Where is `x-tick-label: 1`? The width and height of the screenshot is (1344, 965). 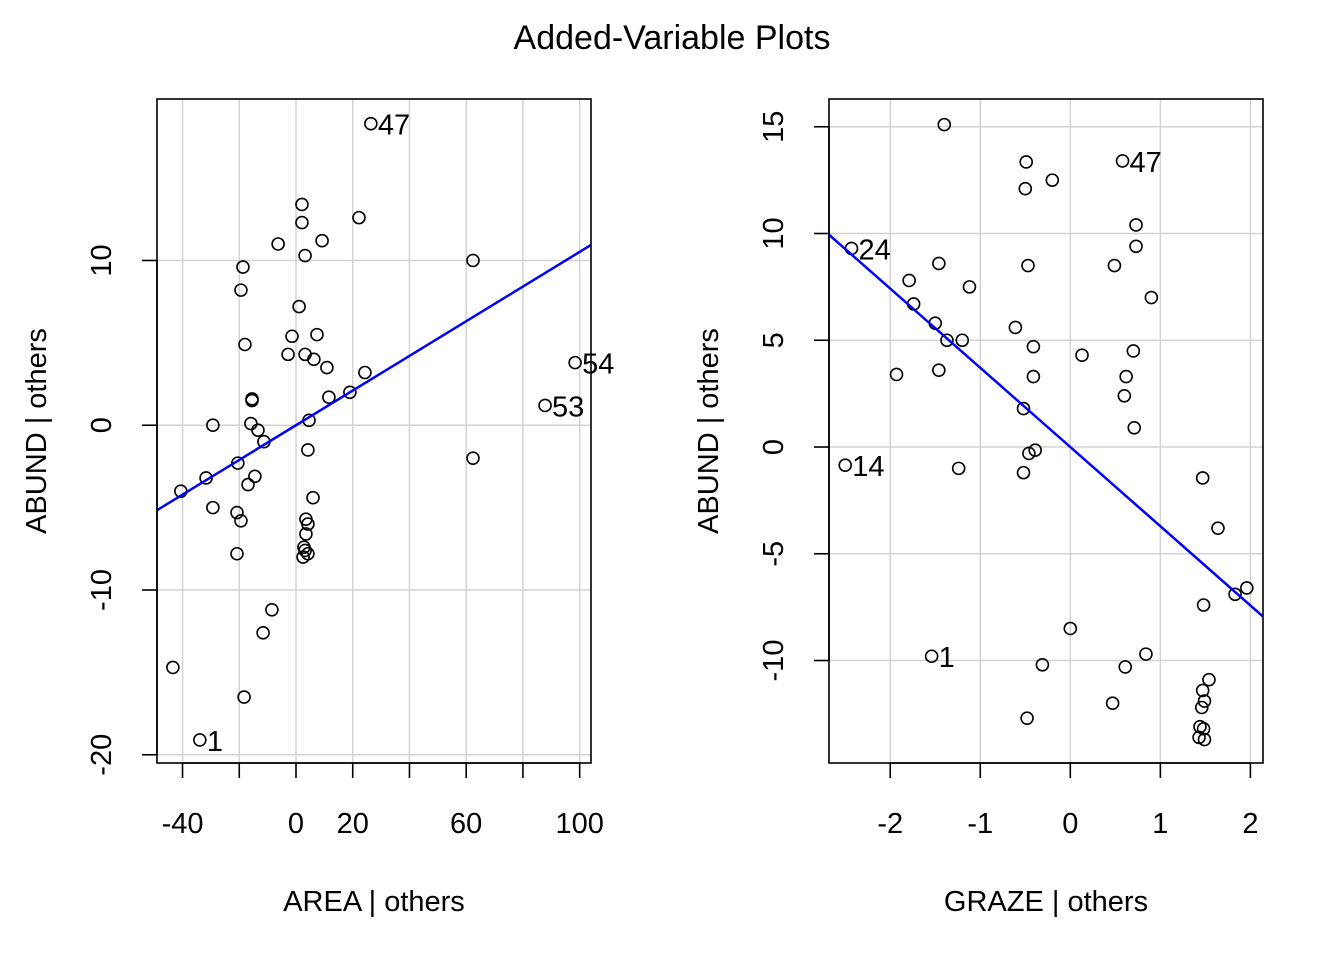
x-tick-label: 1 is located at coordinates (1160, 824).